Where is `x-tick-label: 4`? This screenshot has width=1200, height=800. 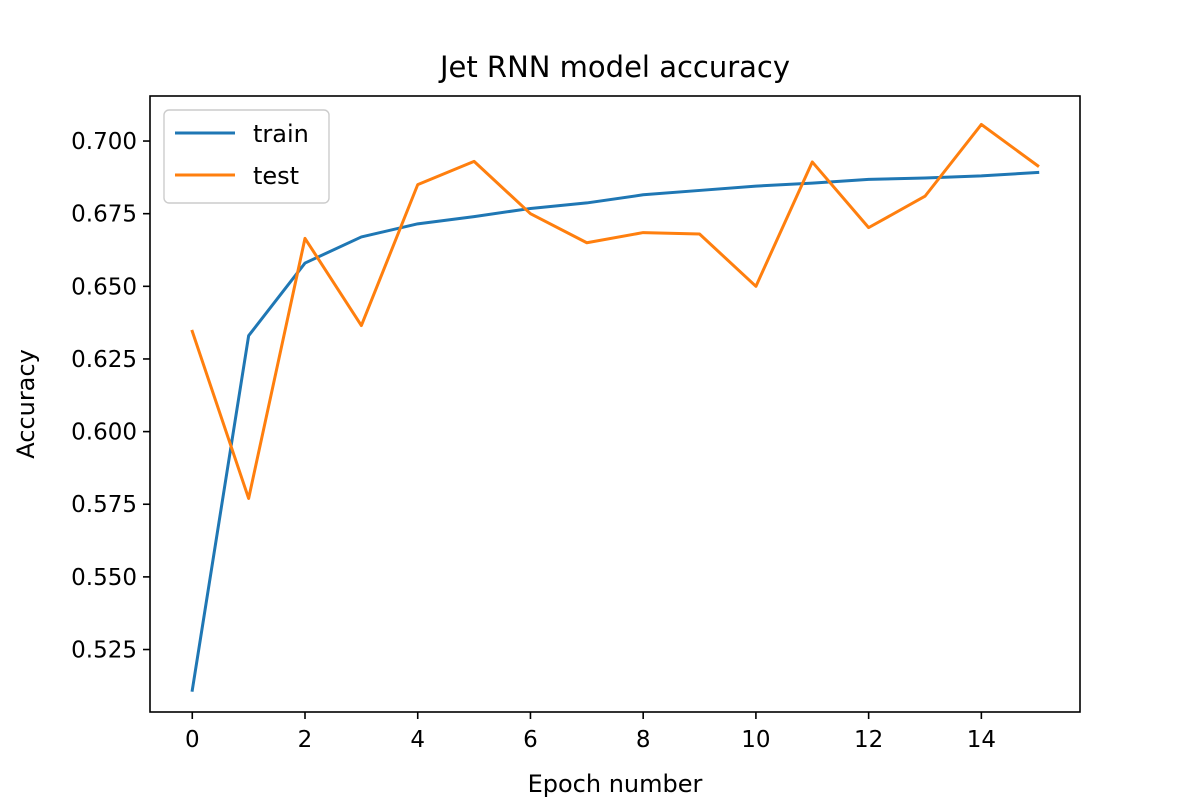
x-tick-label: 4 is located at coordinates (417, 740).